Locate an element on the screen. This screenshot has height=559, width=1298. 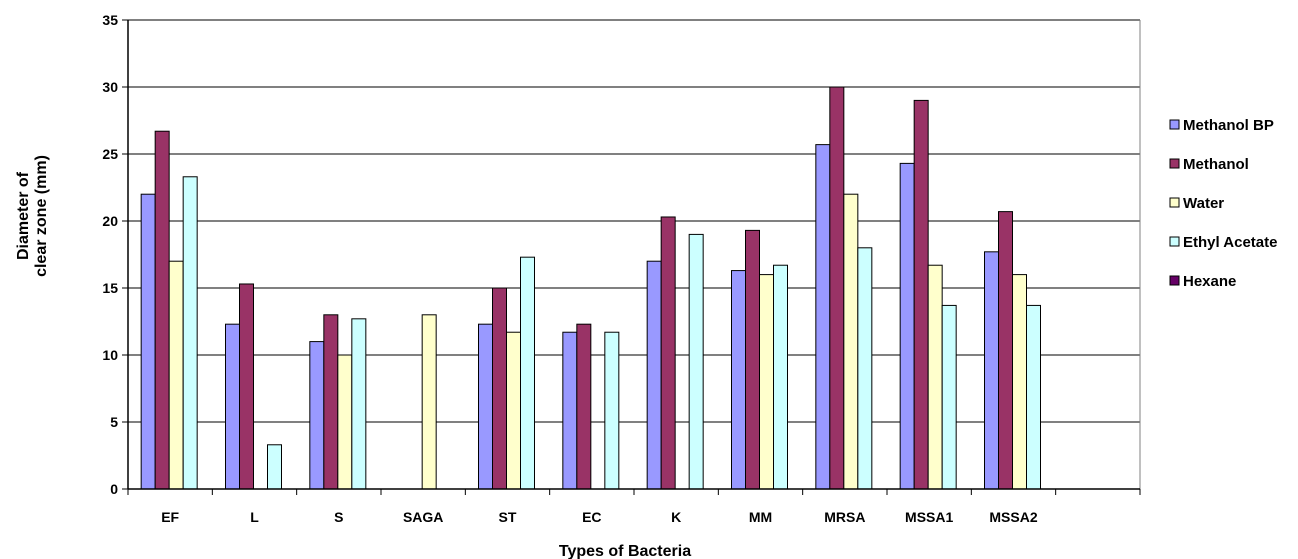
legend-label: Water is located at coordinates (1203, 203).